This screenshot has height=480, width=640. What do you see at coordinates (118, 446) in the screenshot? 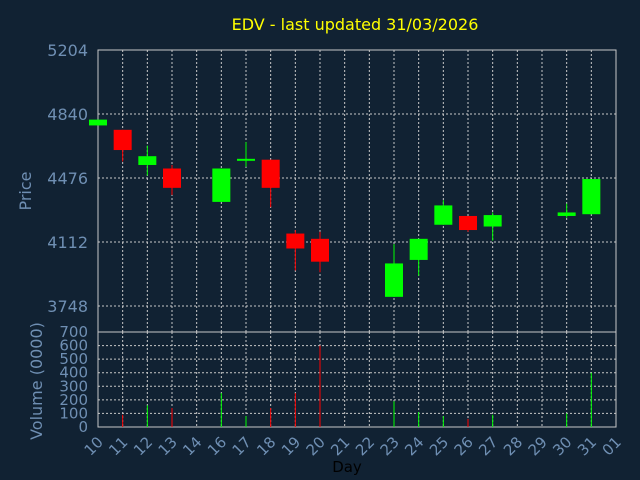
I see `x-tick-label: 11` at bounding box center [118, 446].